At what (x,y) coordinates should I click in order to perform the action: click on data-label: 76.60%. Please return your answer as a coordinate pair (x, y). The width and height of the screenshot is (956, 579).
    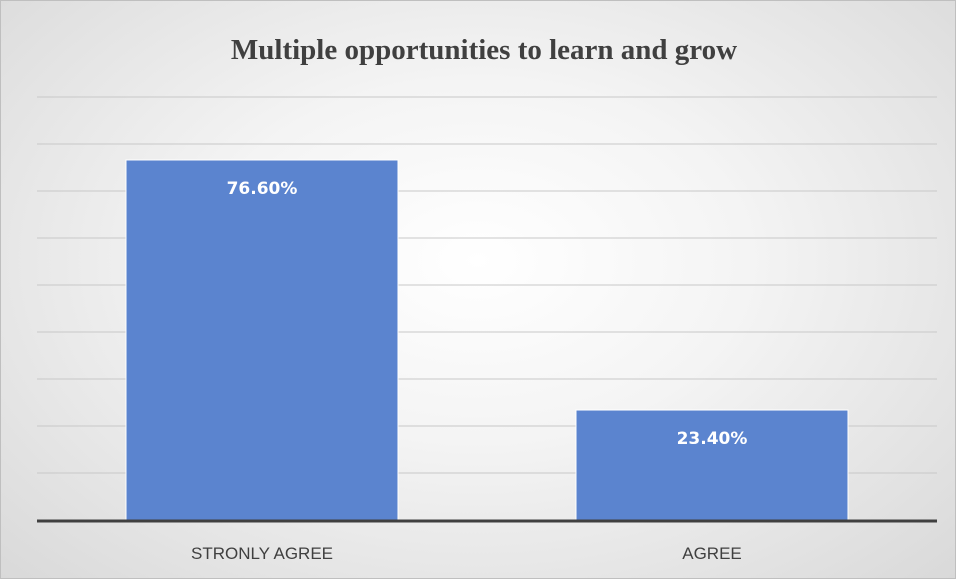
    Looking at the image, I should click on (262, 189).